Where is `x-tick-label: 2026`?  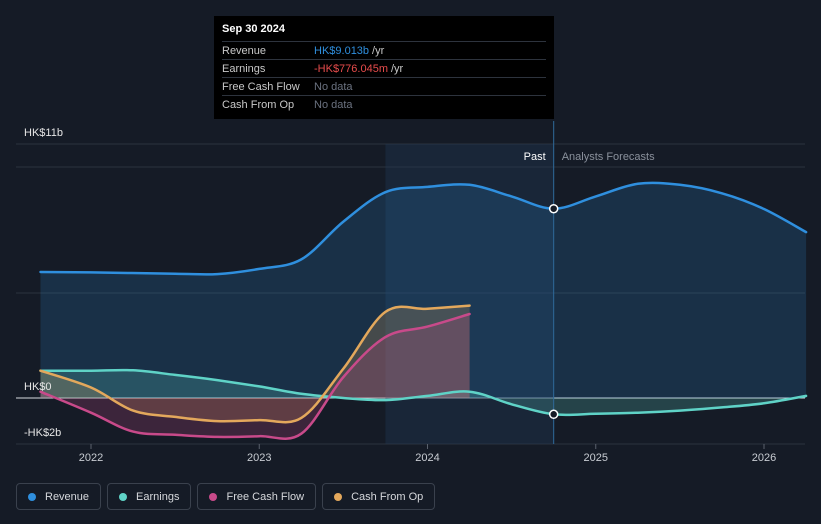 x-tick-label: 2026 is located at coordinates (764, 458).